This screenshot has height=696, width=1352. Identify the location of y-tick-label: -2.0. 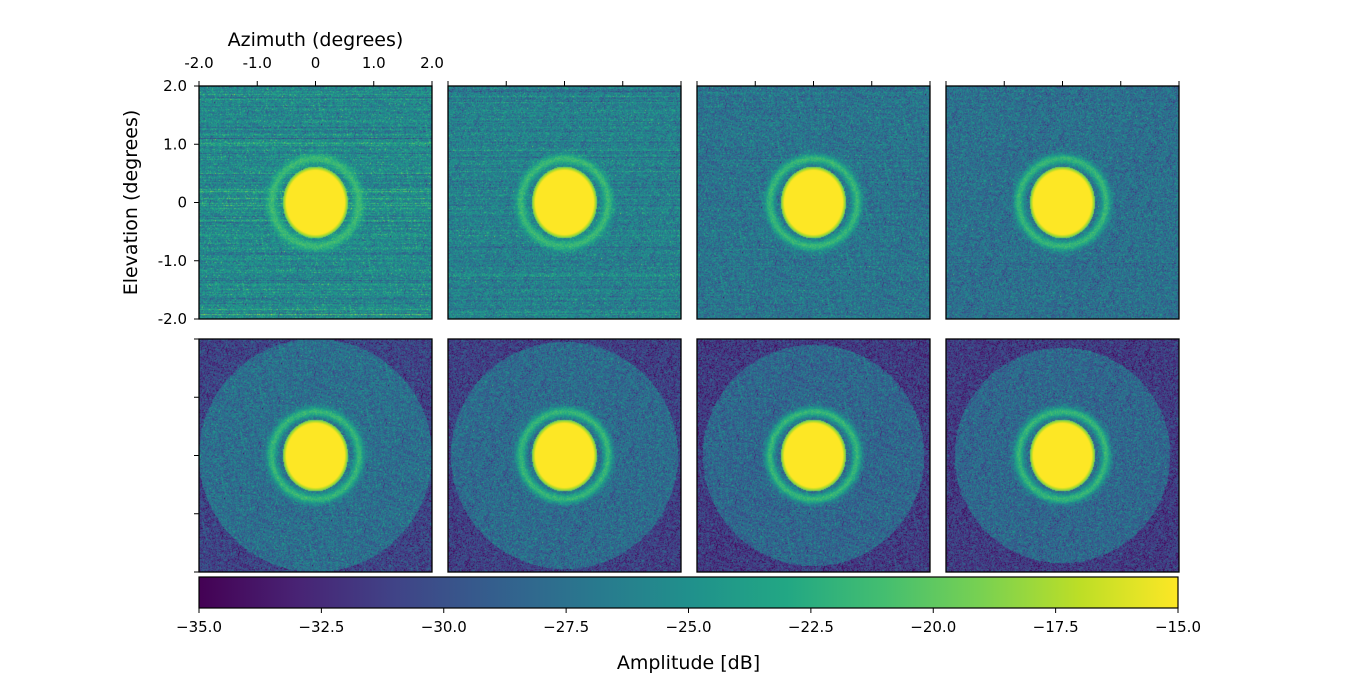
(172, 319).